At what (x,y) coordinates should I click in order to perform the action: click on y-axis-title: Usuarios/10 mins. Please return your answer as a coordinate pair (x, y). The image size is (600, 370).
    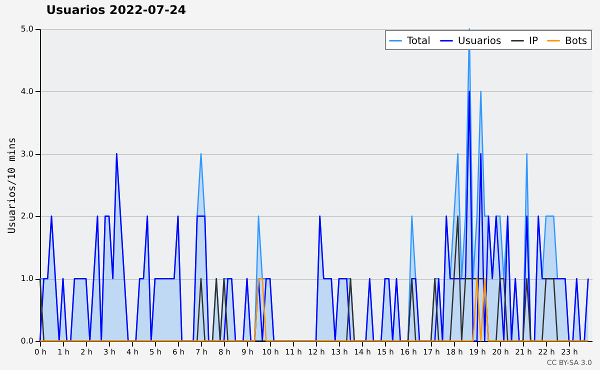
    Looking at the image, I should click on (12, 185).